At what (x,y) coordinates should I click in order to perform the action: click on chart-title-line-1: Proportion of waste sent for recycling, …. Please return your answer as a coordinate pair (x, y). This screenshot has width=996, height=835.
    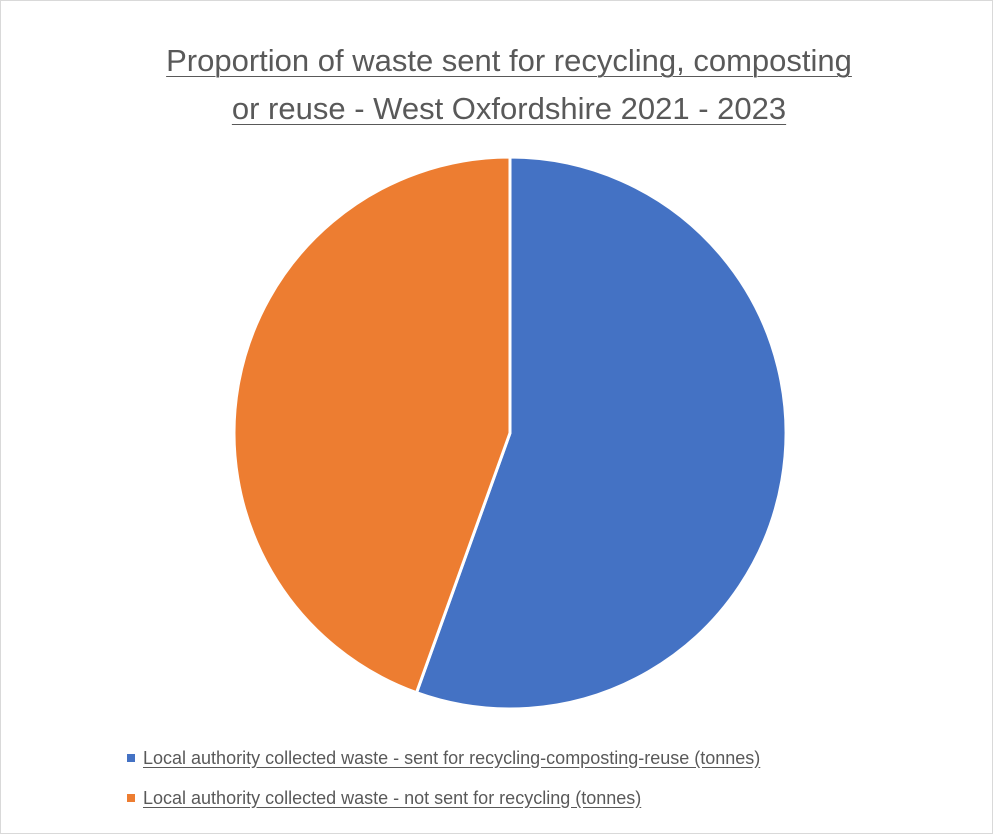
    Looking at the image, I should click on (509, 60).